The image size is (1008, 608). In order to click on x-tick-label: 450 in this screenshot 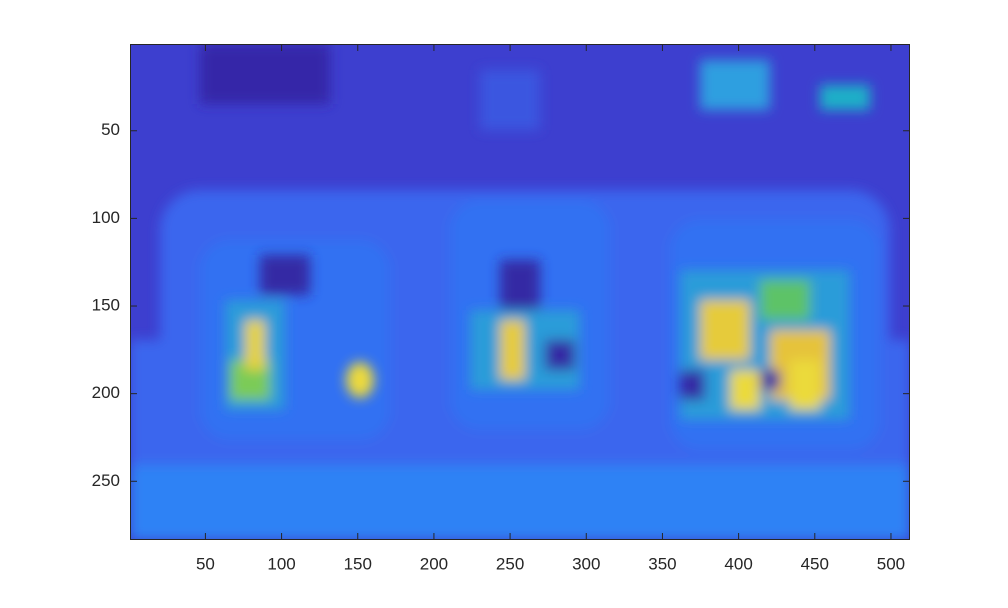, I will do `click(815, 563)`.